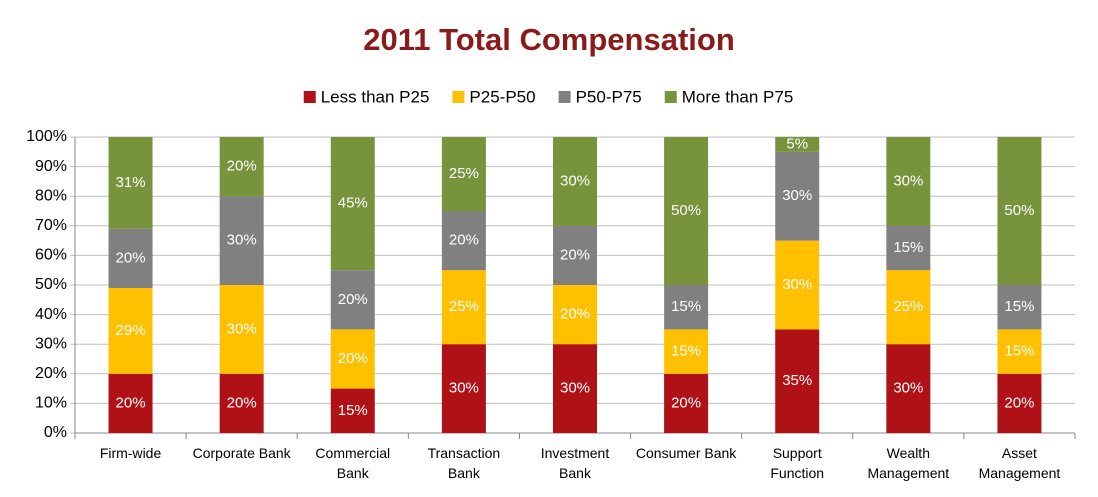  Describe the element at coordinates (51, 225) in the screenshot. I see `y-tick-label: 70%` at that location.